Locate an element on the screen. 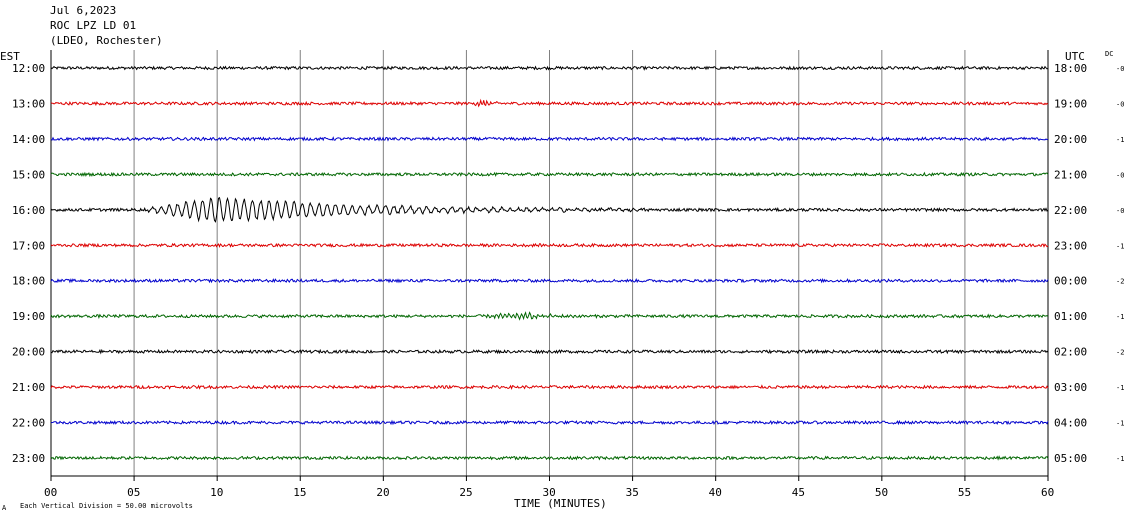  x-tick-label: 60 is located at coordinates (1047, 492).